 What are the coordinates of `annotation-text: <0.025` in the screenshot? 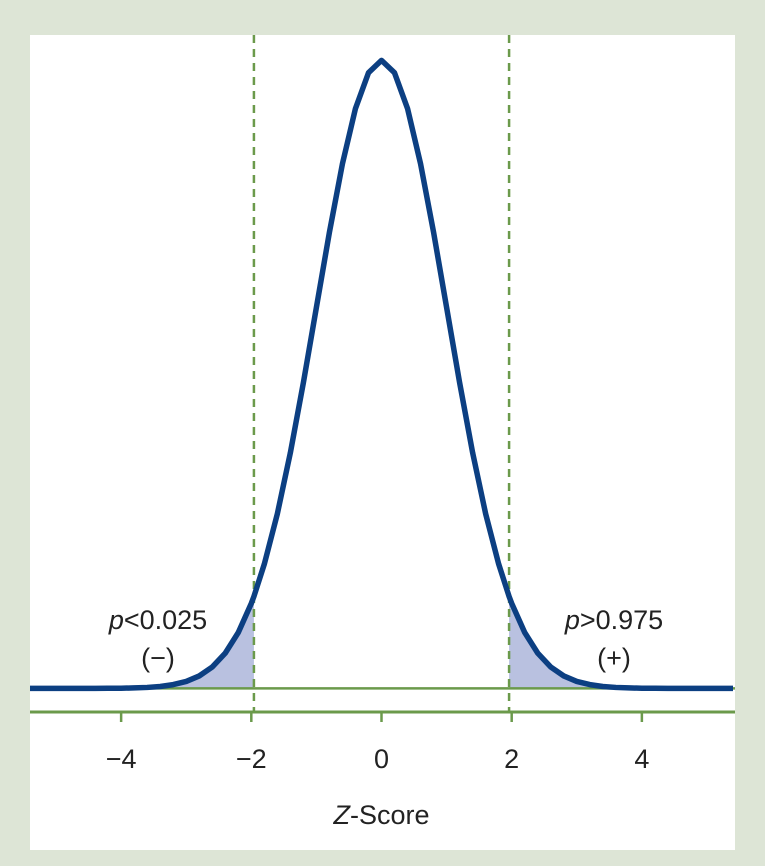 It's located at (165, 620).